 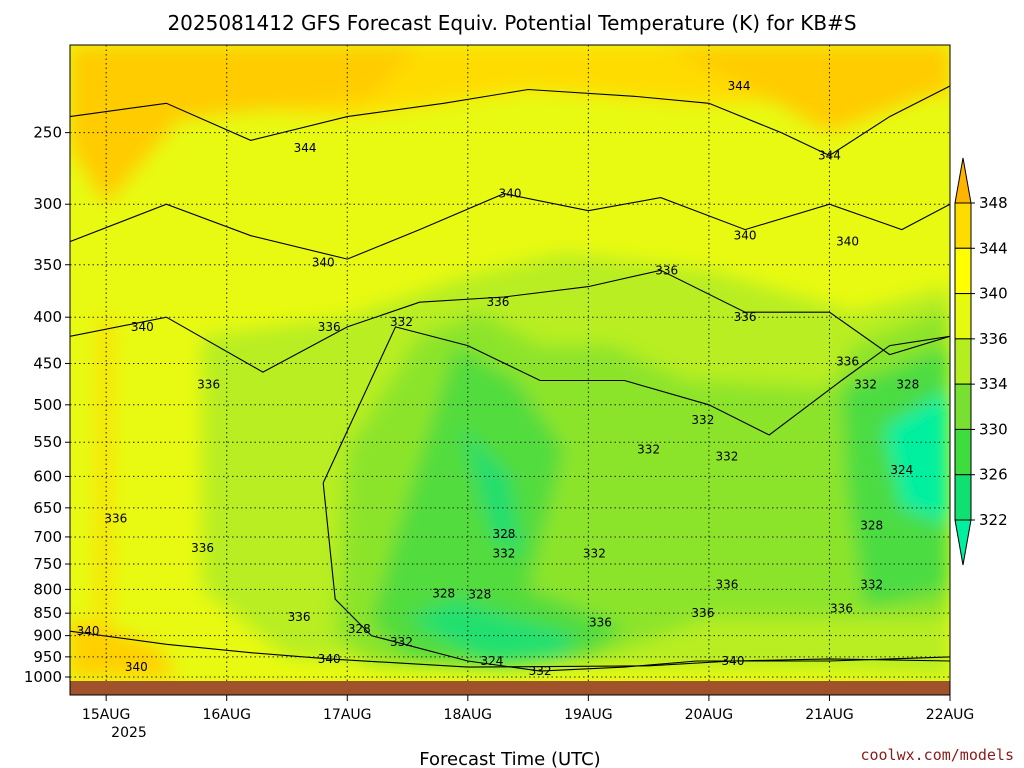 What do you see at coordinates (993, 384) in the screenshot?
I see `colorbar-label: 334` at bounding box center [993, 384].